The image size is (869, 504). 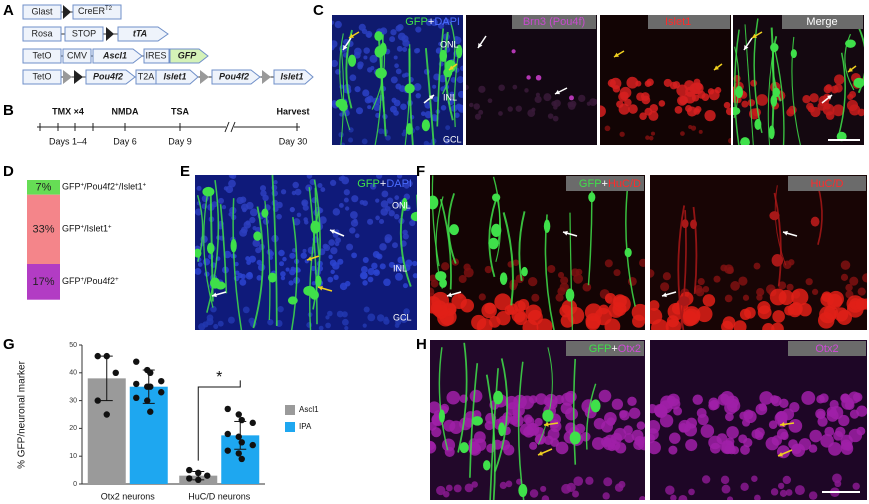 What do you see at coordinates (368, 184) in the screenshot?
I see `channel-label-part: GFP` at bounding box center [368, 184].